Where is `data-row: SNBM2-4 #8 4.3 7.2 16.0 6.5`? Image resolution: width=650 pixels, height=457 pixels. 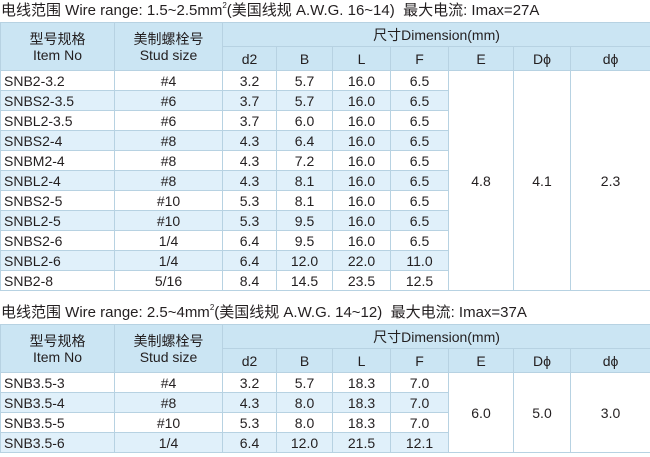 data-row: SNBM2-4 #8 4.3 7.2 16.0 6.5 is located at coordinates (325, 160).